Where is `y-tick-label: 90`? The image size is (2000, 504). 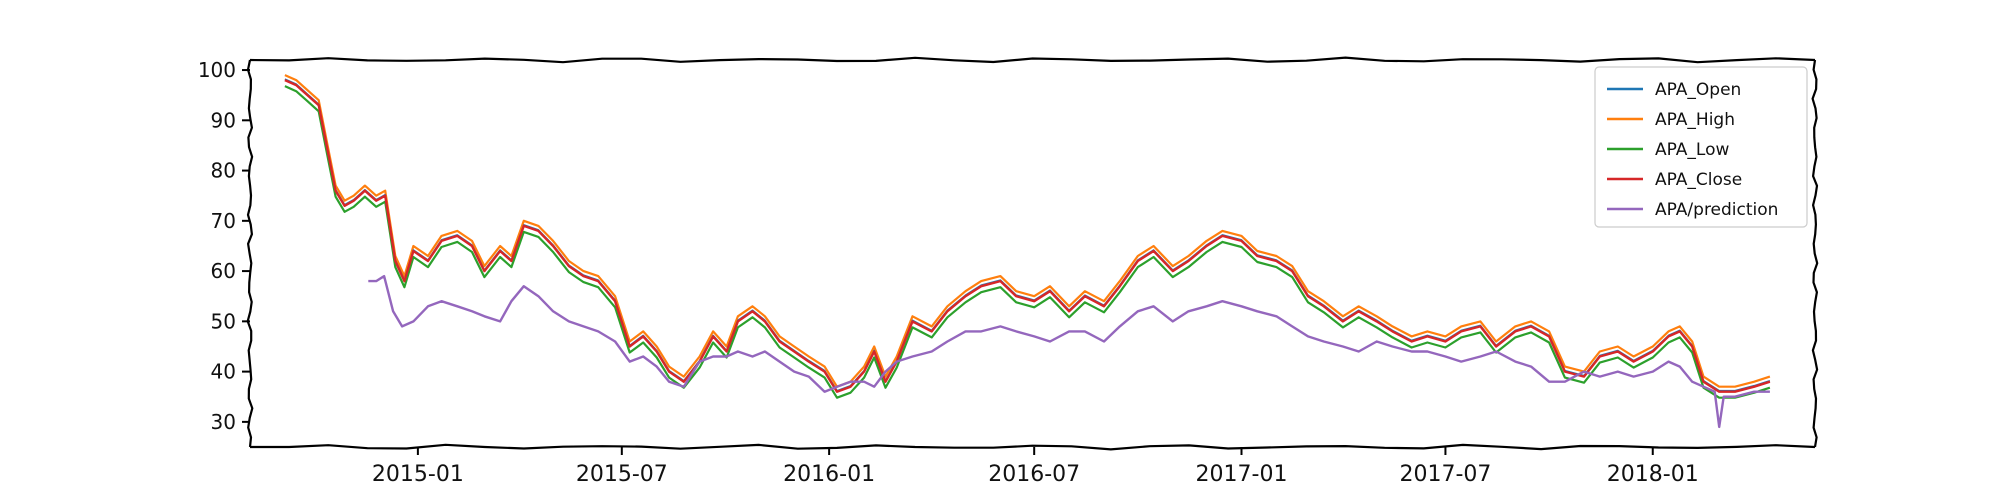
y-tick-label: 90 is located at coordinates (223, 120).